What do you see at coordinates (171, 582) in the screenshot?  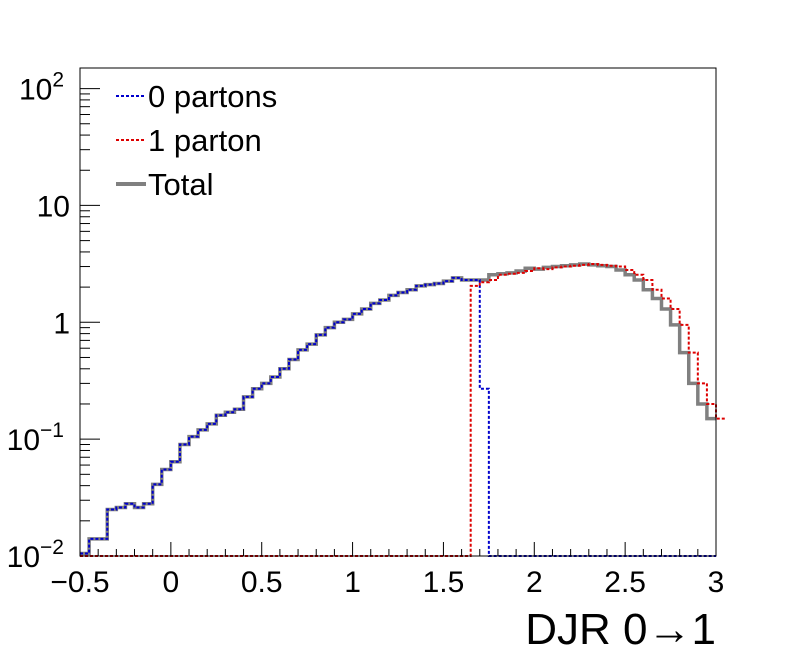 I see `x-tick-label: 0` at bounding box center [171, 582].